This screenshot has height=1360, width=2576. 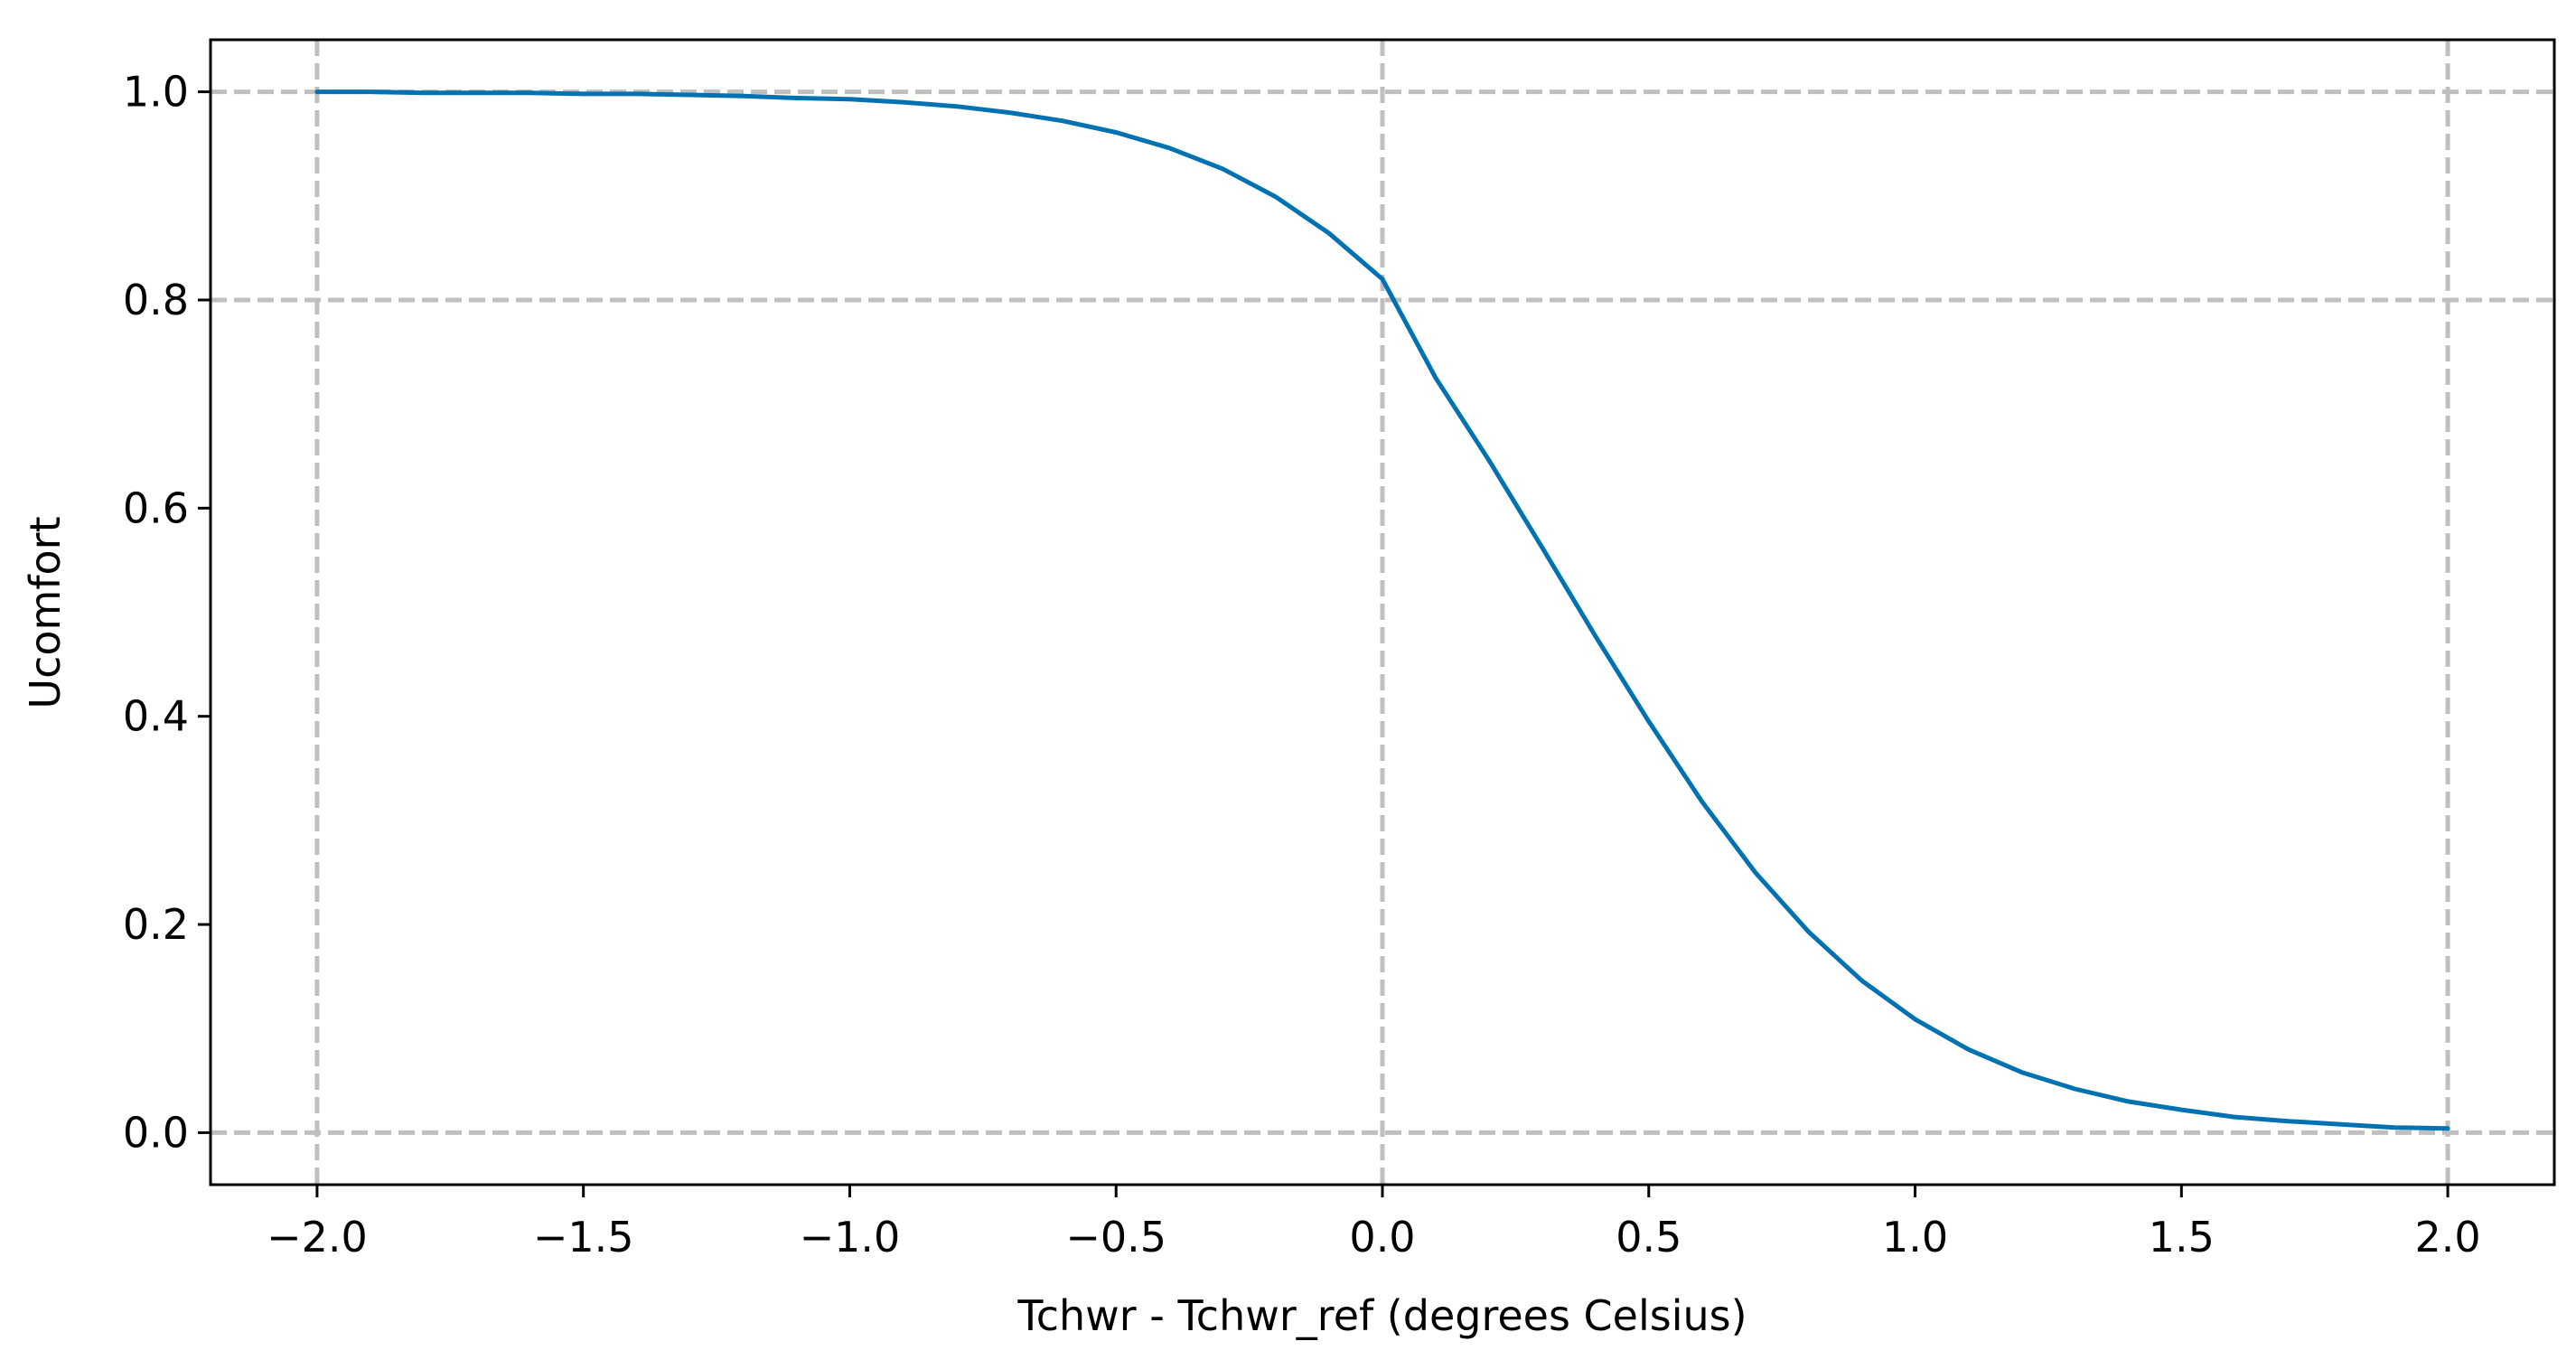 What do you see at coordinates (156, 925) in the screenshot?
I see `y-tick-label: 0.2` at bounding box center [156, 925].